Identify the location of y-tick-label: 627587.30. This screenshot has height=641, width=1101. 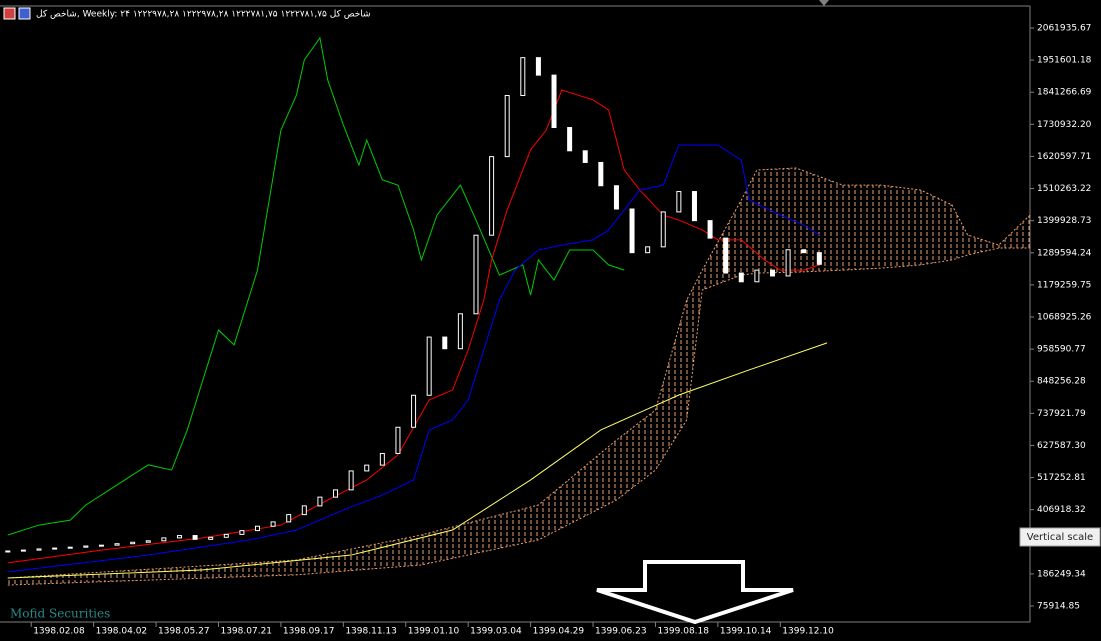
(1061, 446).